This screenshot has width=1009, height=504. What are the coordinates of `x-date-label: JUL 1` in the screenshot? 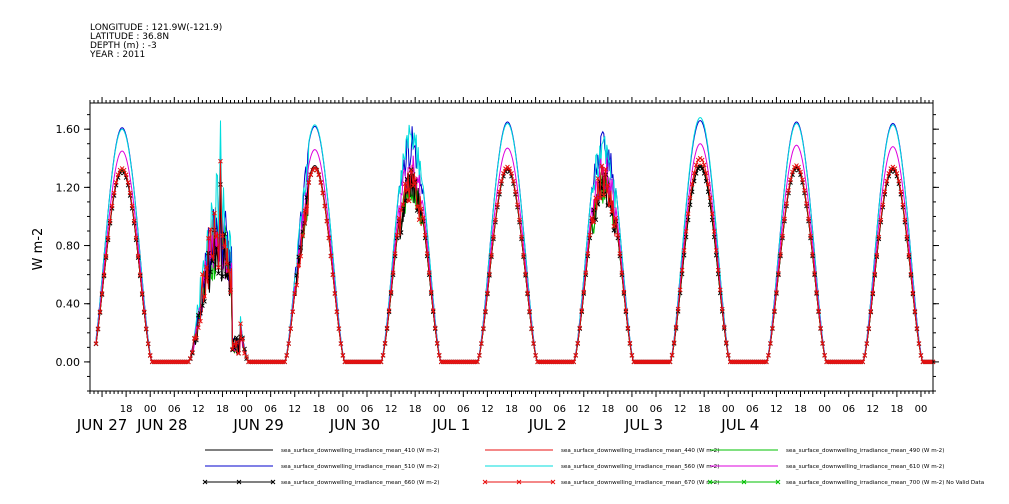 It's located at (450, 425).